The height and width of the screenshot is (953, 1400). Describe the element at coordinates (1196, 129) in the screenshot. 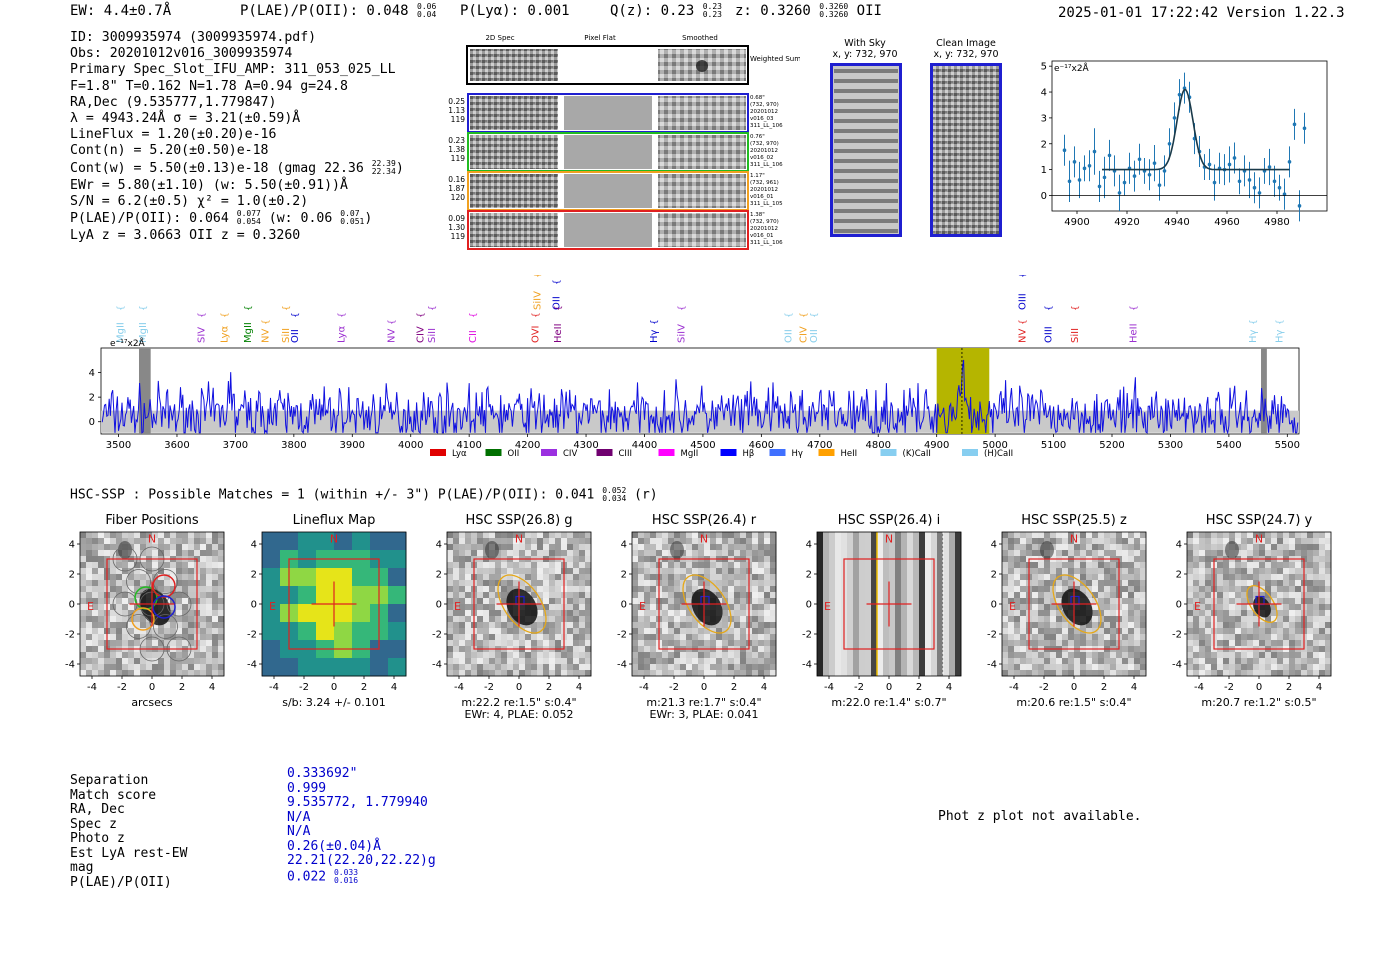

I see `zoom-fit-curve` at that location.